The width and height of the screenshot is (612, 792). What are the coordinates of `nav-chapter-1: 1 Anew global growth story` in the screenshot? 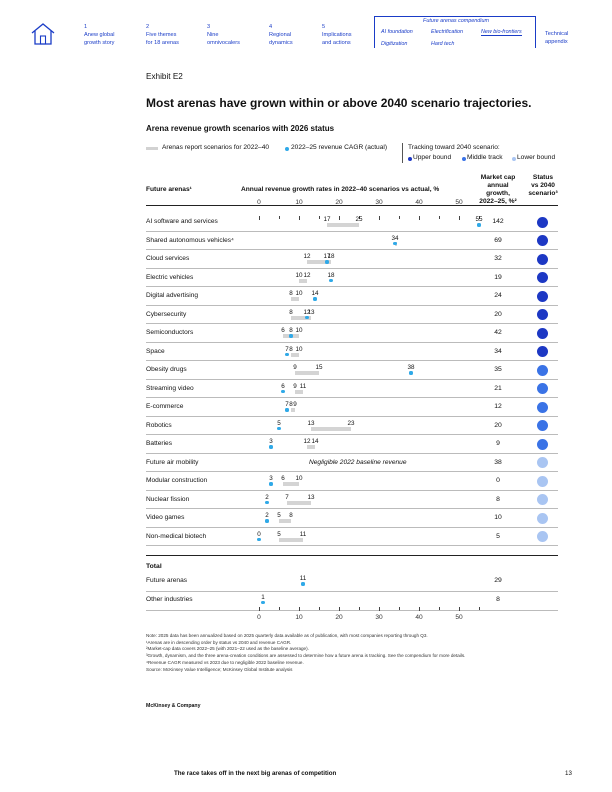 It's located at (99, 35).